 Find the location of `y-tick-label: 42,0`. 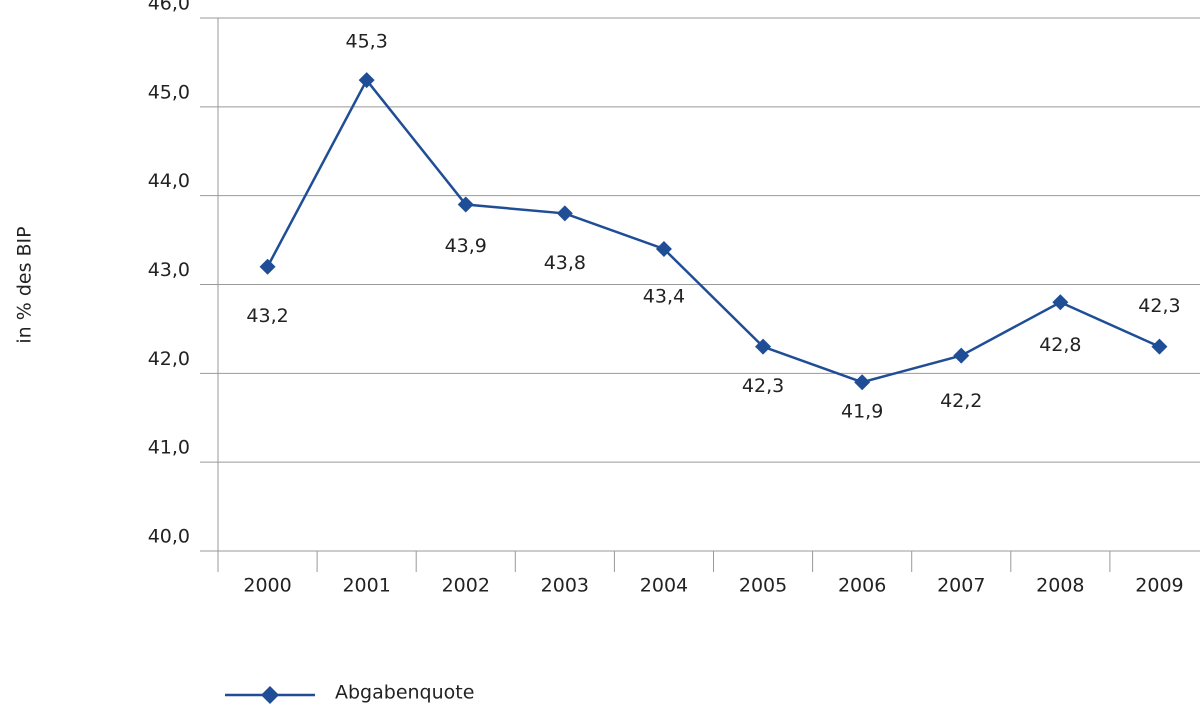

y-tick-label: 42,0 is located at coordinates (169, 359).